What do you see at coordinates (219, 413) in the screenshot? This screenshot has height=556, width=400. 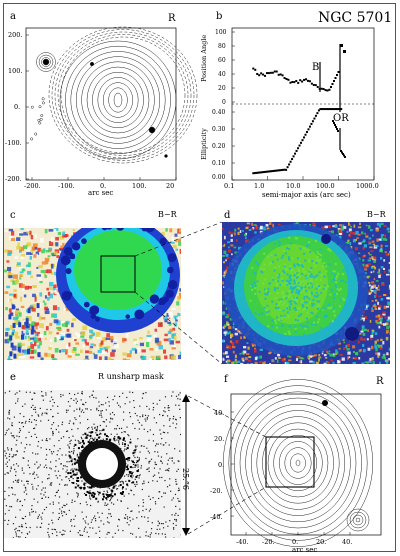 I see `panel-f-y-tick-label: 40.` at bounding box center [219, 413].